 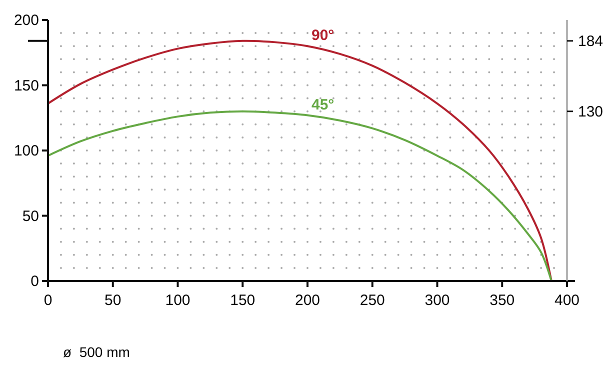 What do you see at coordinates (567, 300) in the screenshot?
I see `x-tick-label: 400` at bounding box center [567, 300].